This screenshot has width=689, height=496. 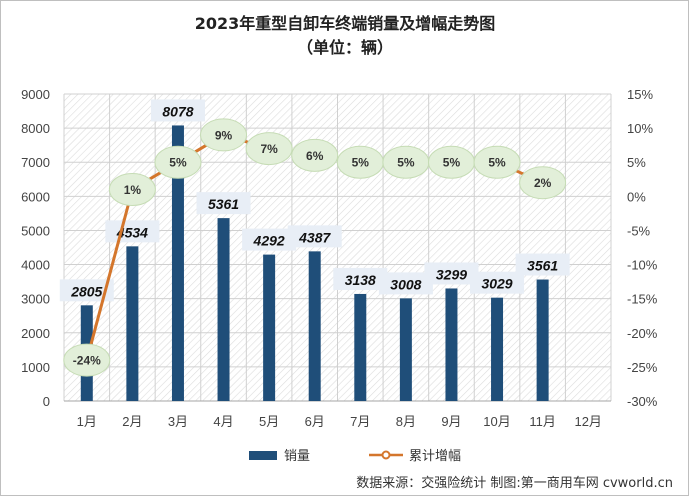 I want to click on pct-label-group: 2%, so click(x=543, y=183).